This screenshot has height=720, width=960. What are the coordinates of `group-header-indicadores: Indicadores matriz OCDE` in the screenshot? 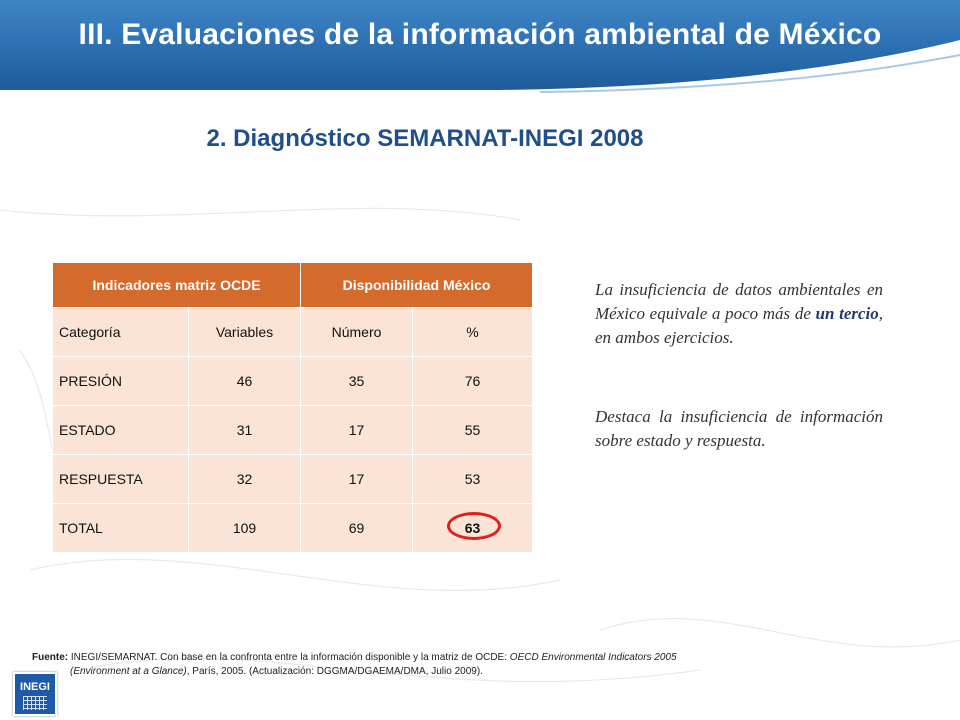 It's located at (176, 285).